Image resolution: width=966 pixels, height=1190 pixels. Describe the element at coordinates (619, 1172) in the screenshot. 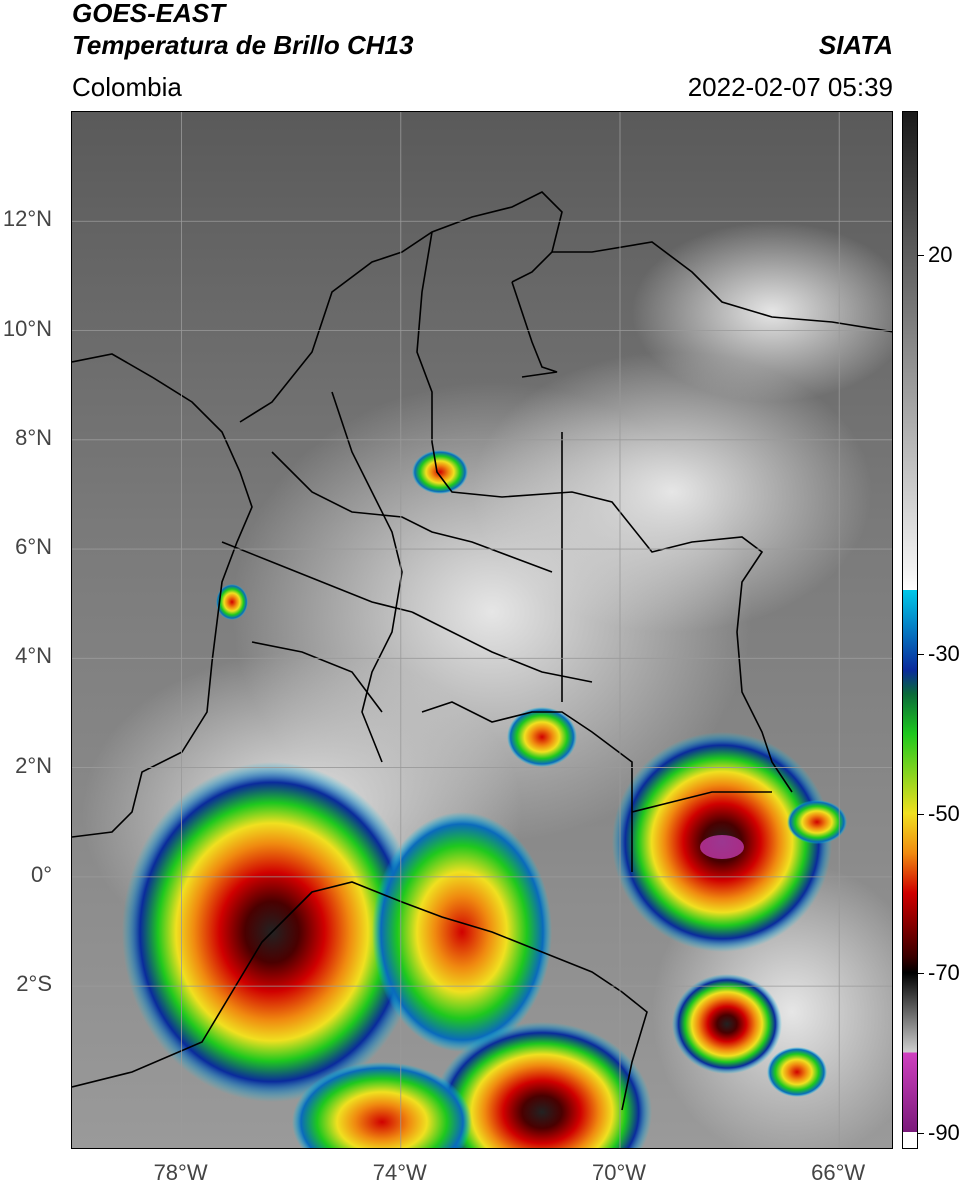

I see `lon-label: 70°W` at that location.